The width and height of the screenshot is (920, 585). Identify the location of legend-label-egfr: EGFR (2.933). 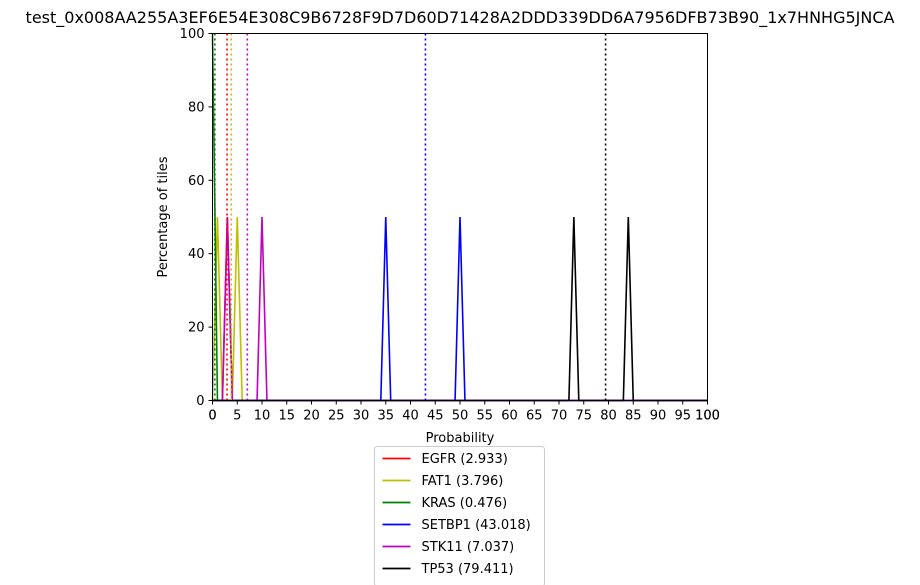
(465, 459).